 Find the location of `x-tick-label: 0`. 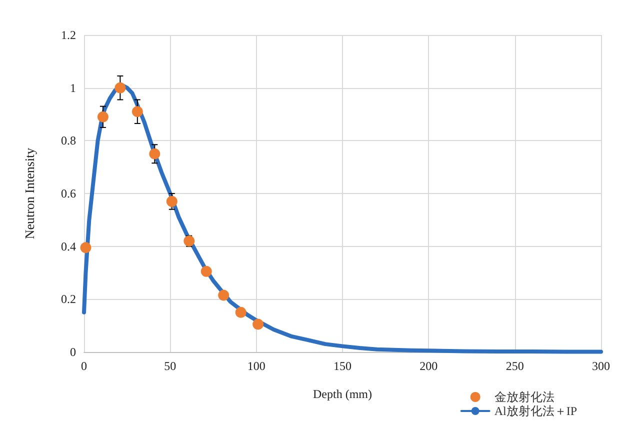

x-tick-label: 0 is located at coordinates (84, 366).